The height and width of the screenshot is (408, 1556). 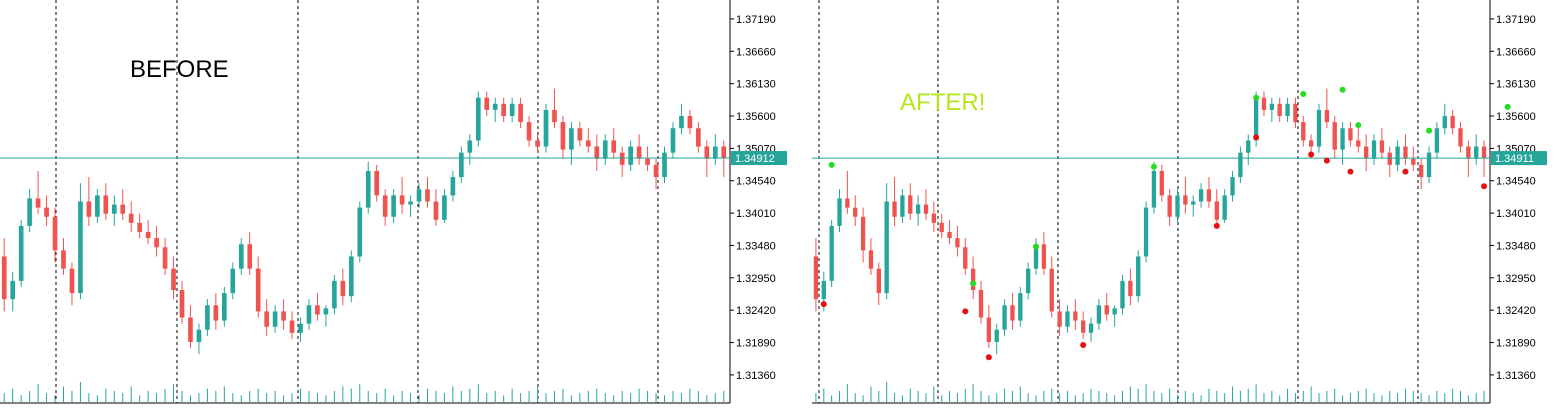 What do you see at coordinates (1516, 117) in the screenshot?
I see `price-tick-label: 1.35600` at bounding box center [1516, 117].